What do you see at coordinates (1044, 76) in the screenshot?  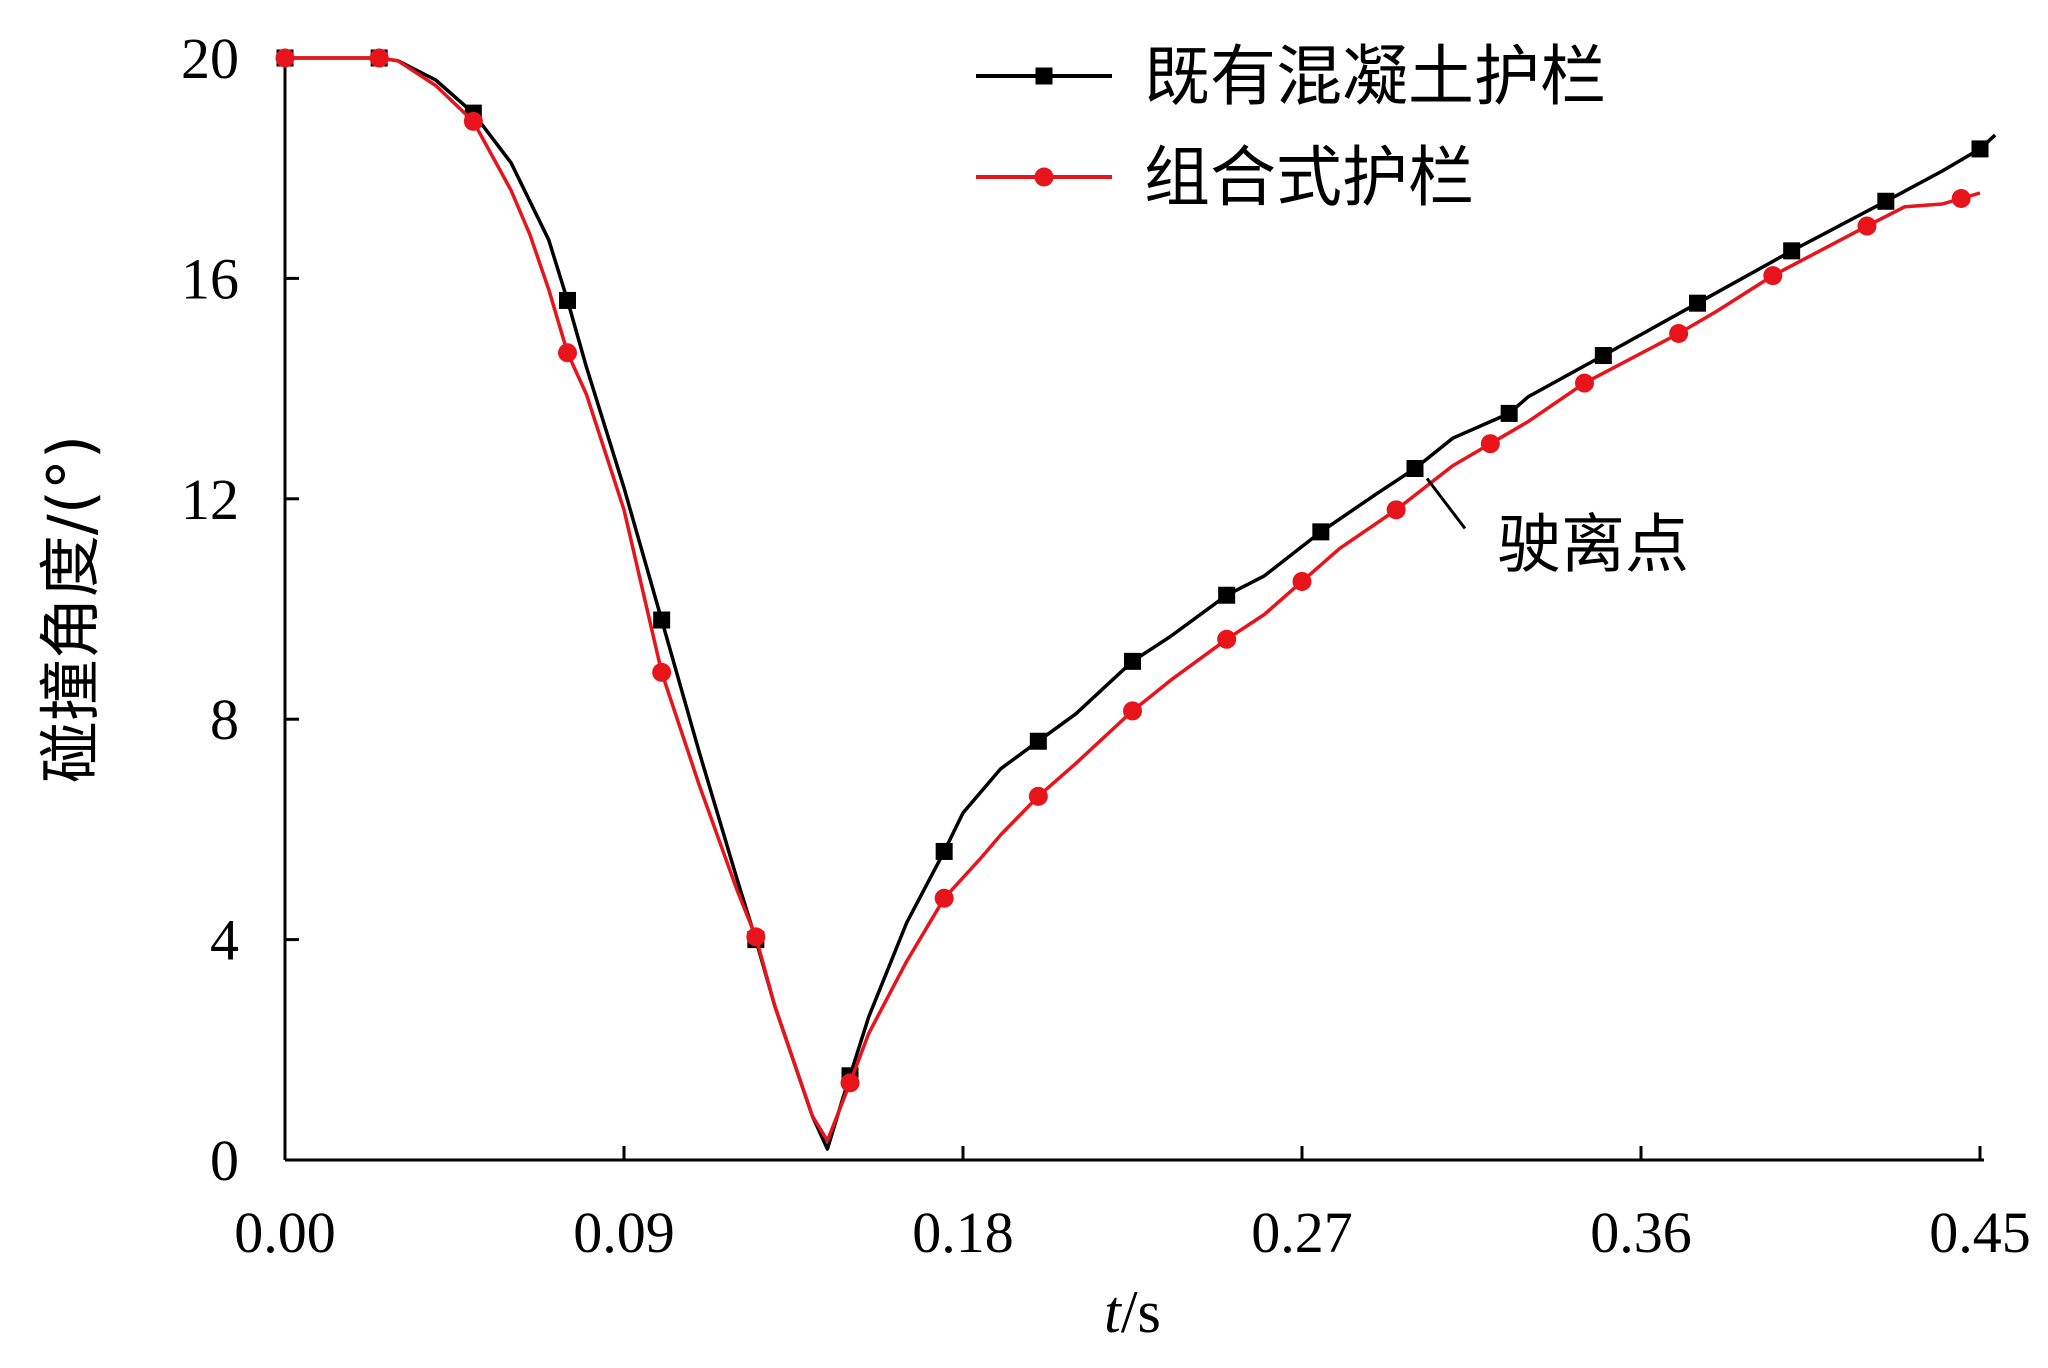 I see `legend-marker-square` at bounding box center [1044, 76].